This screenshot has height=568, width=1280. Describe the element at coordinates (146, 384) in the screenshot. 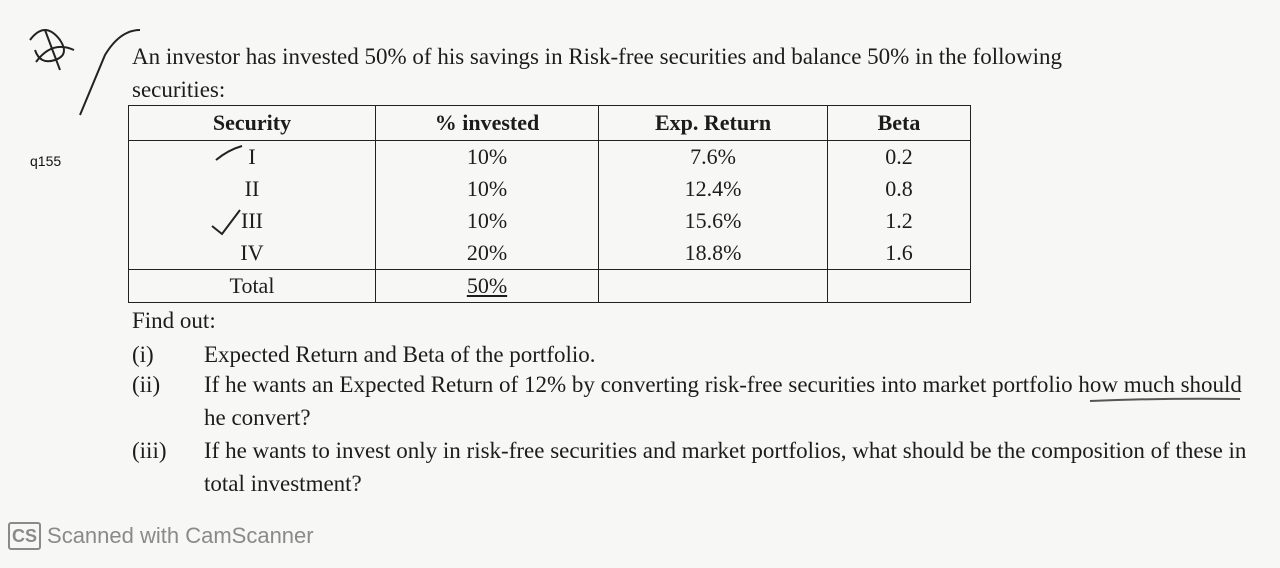

I see `question-number: (ii)` at that location.